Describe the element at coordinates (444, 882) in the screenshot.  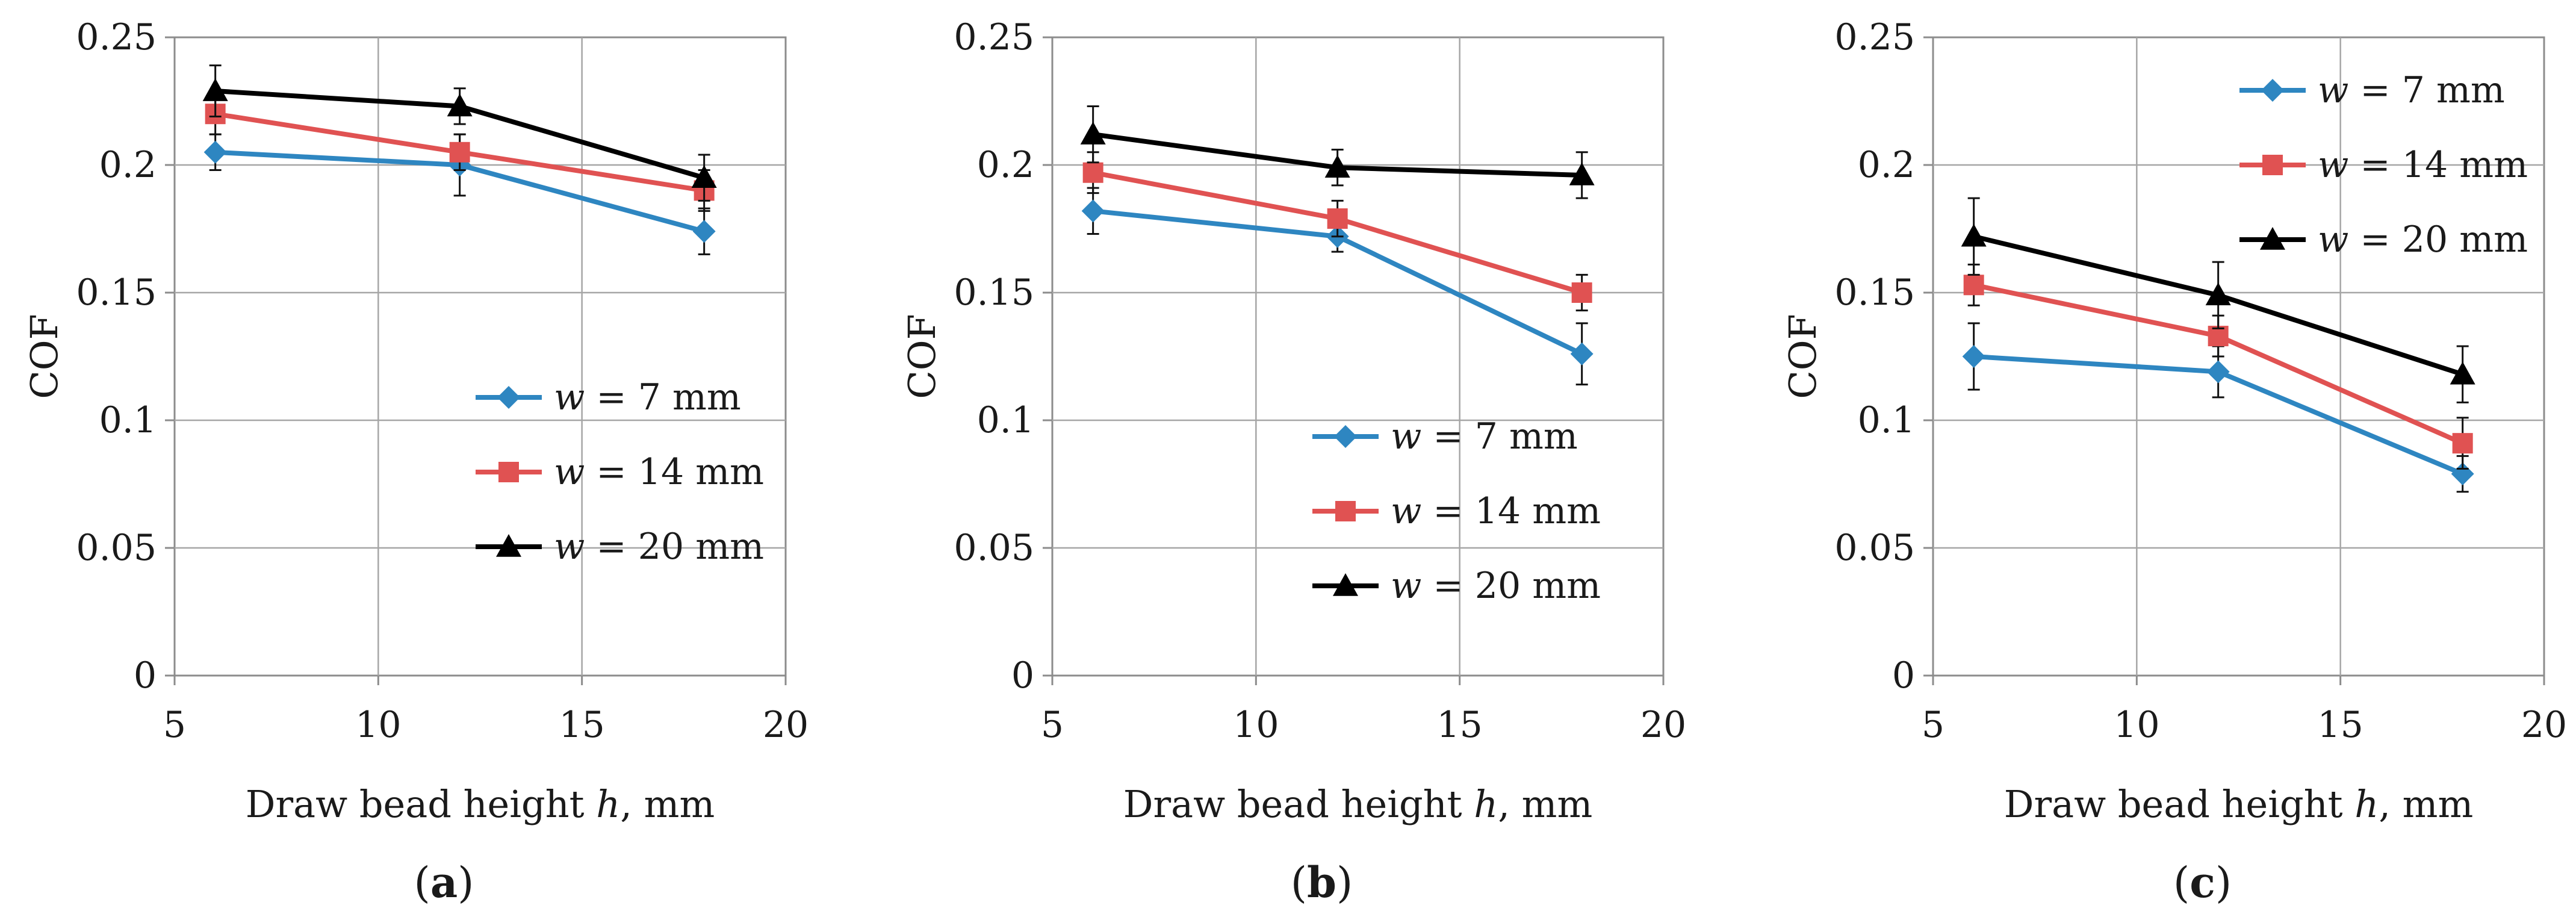
I see `panel-label: (a)` at that location.